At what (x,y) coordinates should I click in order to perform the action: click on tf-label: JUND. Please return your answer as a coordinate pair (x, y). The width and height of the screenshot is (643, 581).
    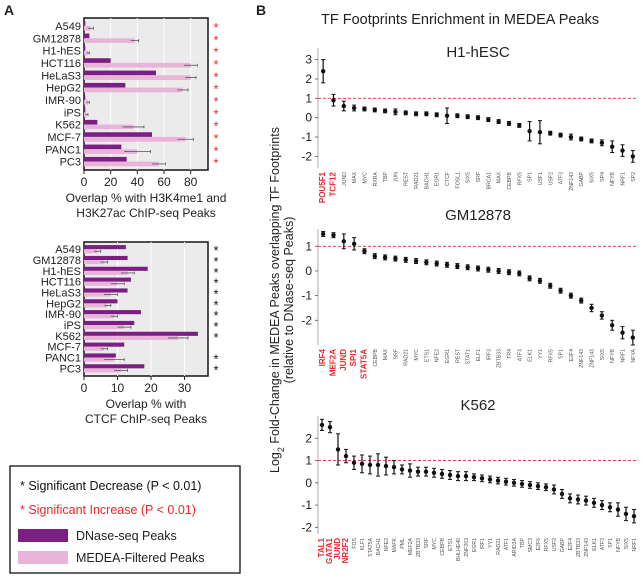
    Looking at the image, I should click on (345, 179).